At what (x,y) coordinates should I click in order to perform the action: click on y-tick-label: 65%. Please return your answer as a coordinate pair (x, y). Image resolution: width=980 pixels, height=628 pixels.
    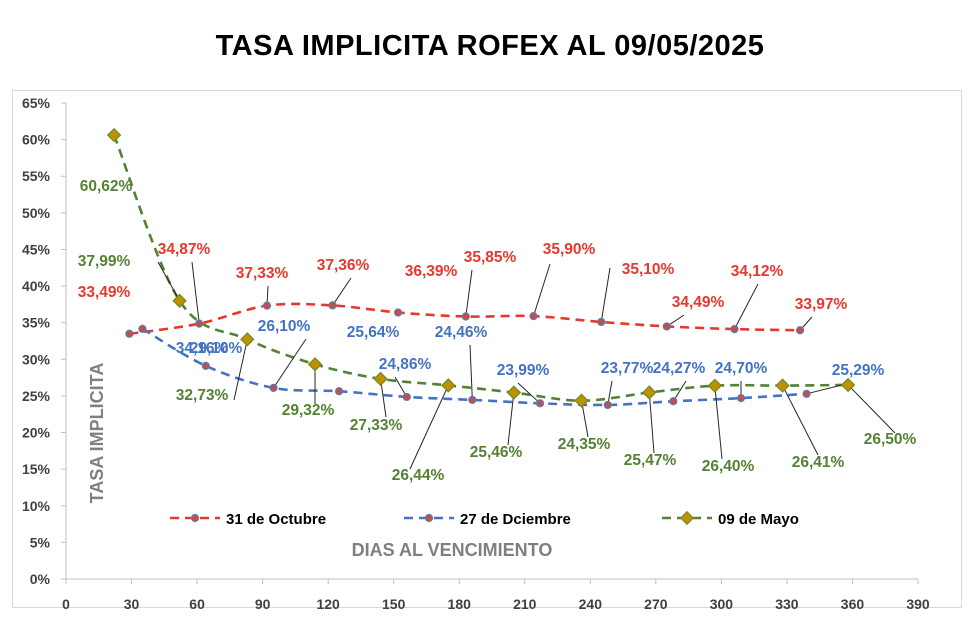
    Looking at the image, I should click on (36, 103).